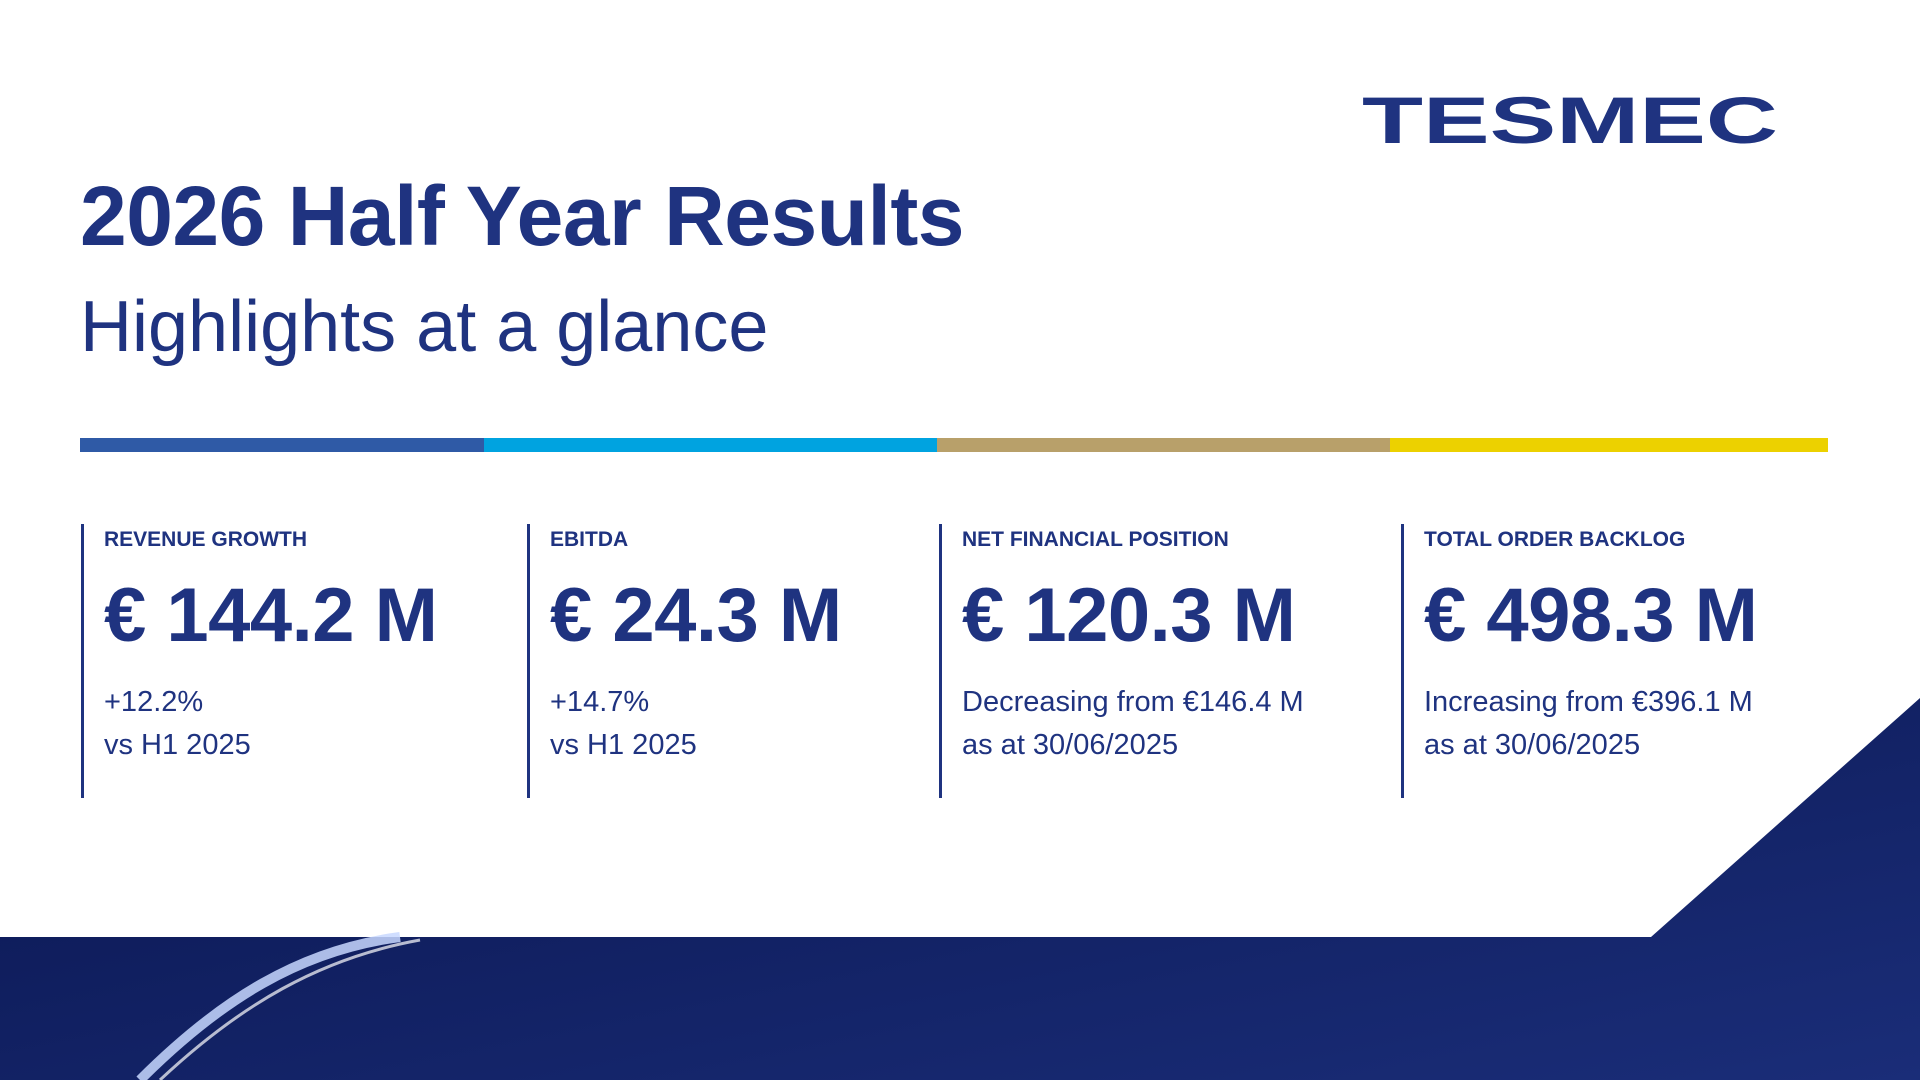  Describe the element at coordinates (1591, 724) in the screenshot. I see `kpi-note: Increasing from €396.1 M as at 30/06/2025` at that location.